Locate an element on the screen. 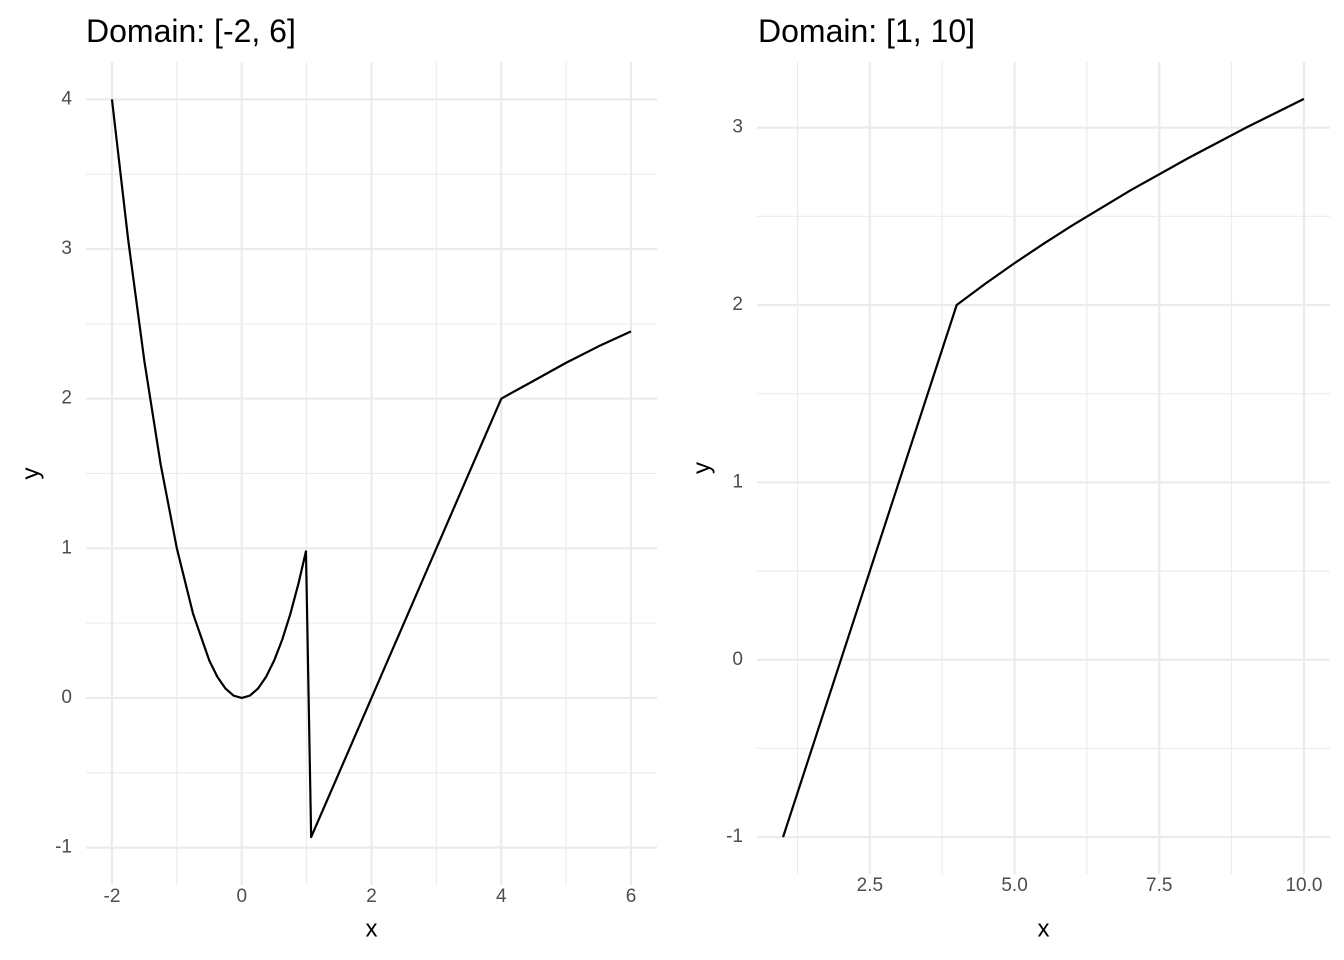 The image size is (1344, 960). chart-title: Domain: [-2, 6] is located at coordinates (191, 31).